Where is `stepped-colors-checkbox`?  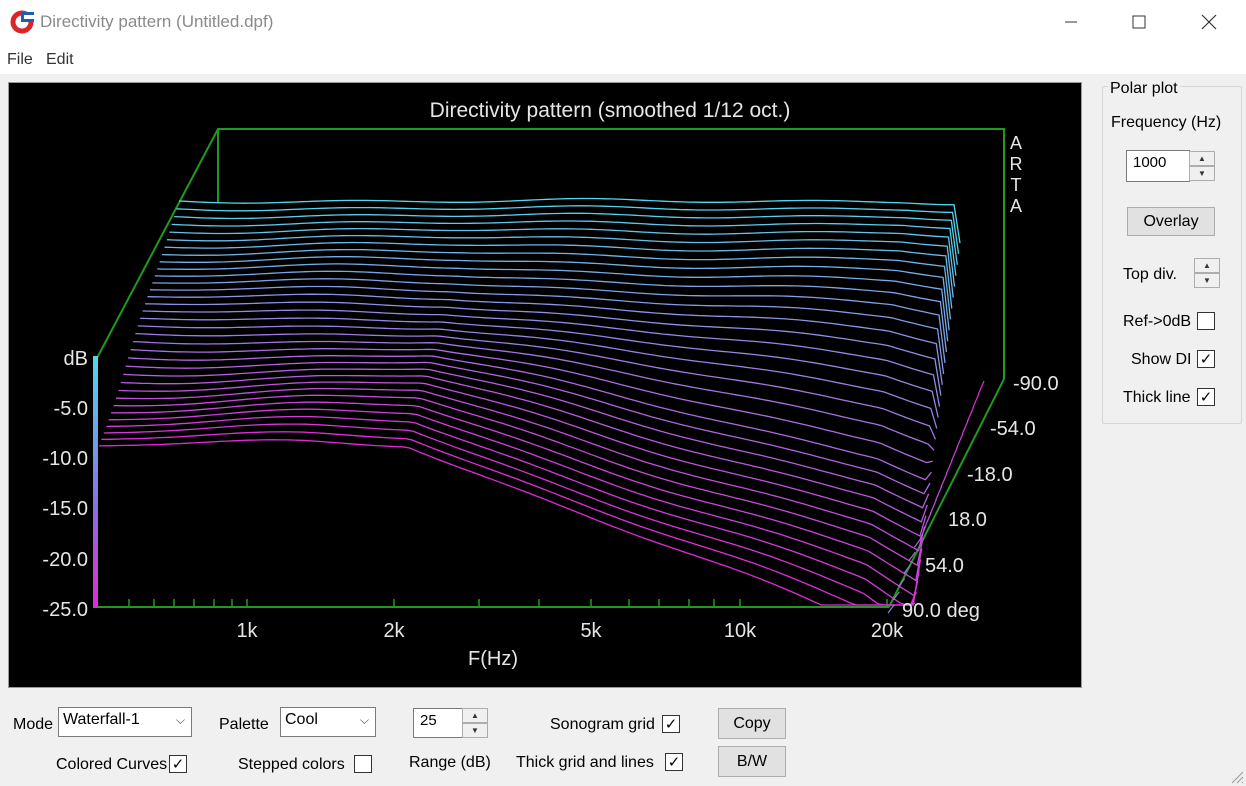
stepped-colors-checkbox is located at coordinates (363, 764).